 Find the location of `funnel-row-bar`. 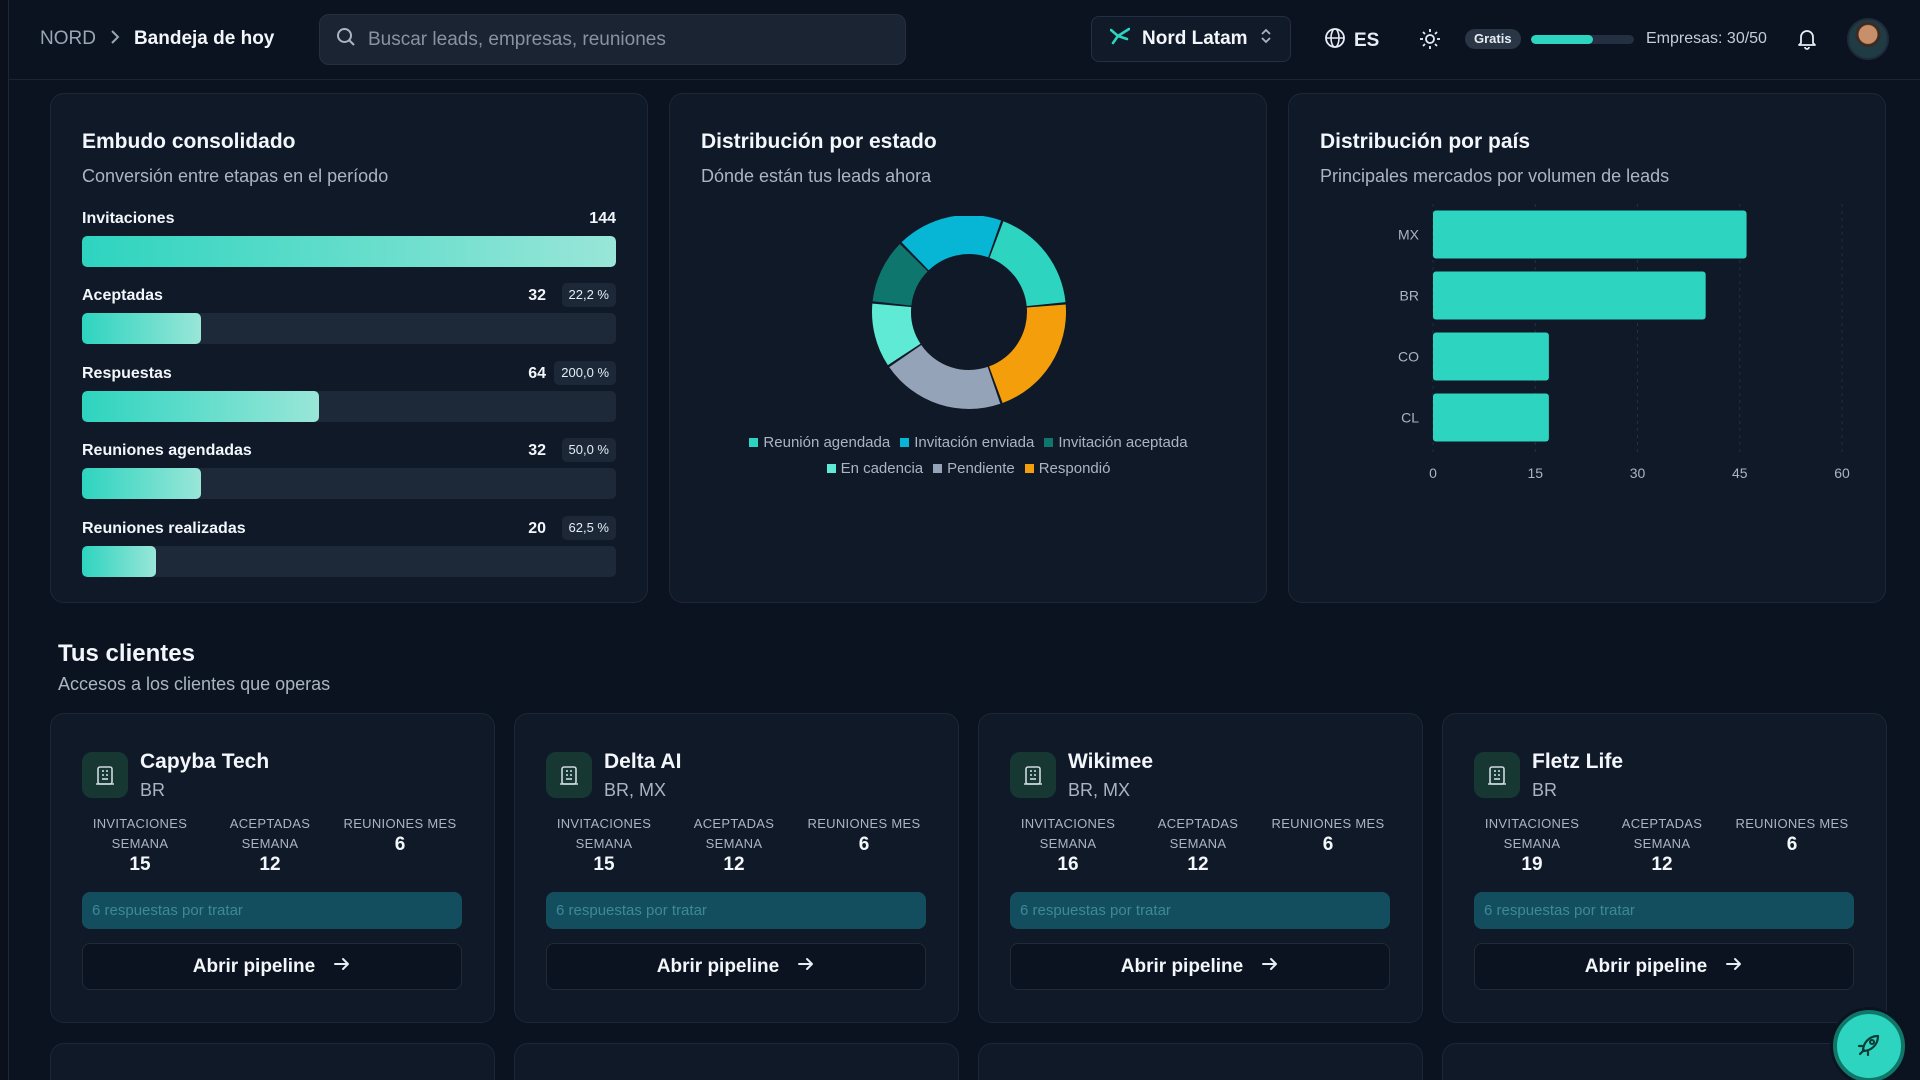

funnel-row-bar is located at coordinates (141, 328).